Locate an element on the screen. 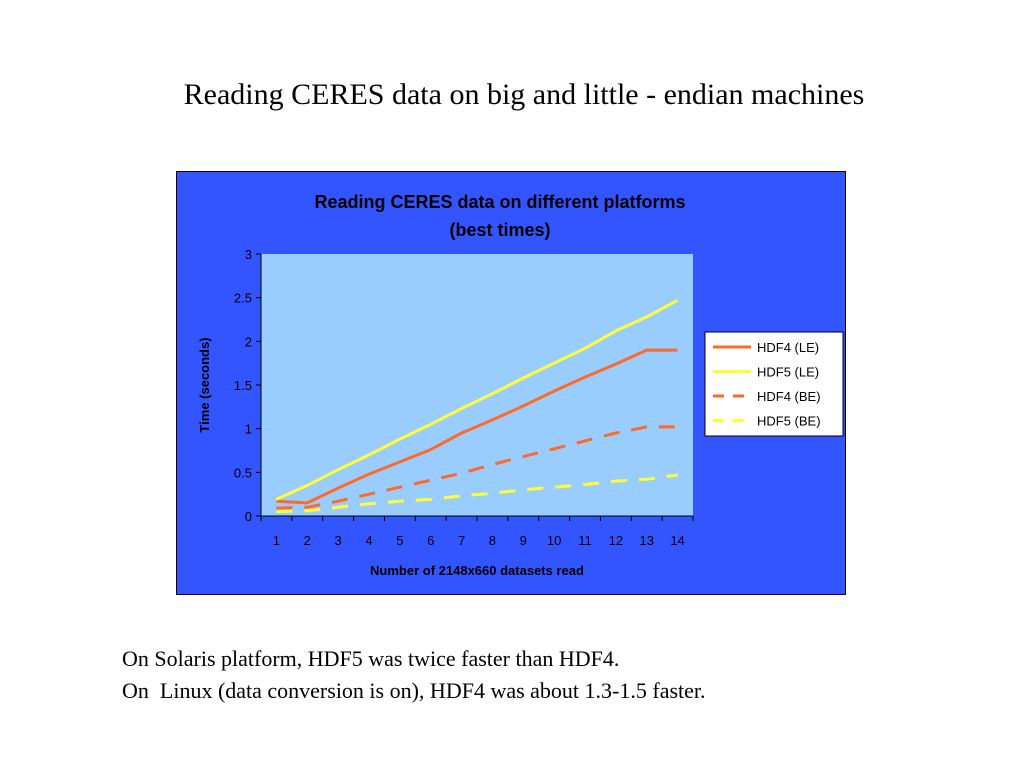 The width and height of the screenshot is (1024, 768). series-layer is located at coordinates (477, 406).